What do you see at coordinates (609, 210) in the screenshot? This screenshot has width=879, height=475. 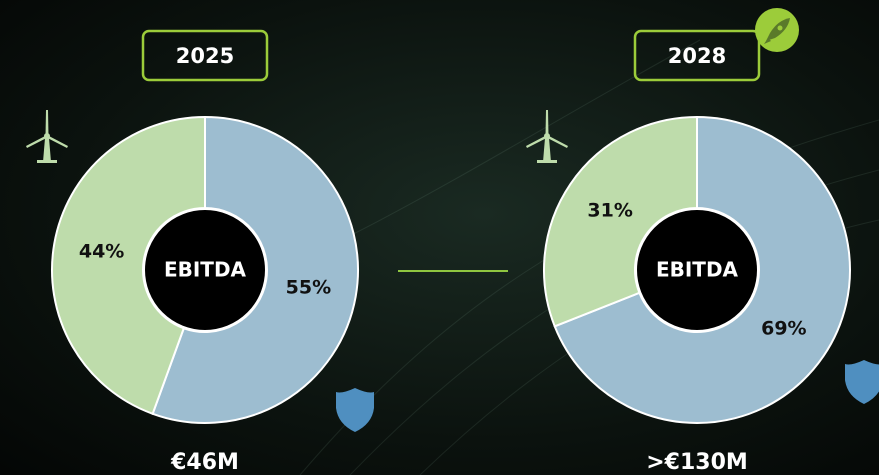 I see `value-label: 31%` at bounding box center [609, 210].